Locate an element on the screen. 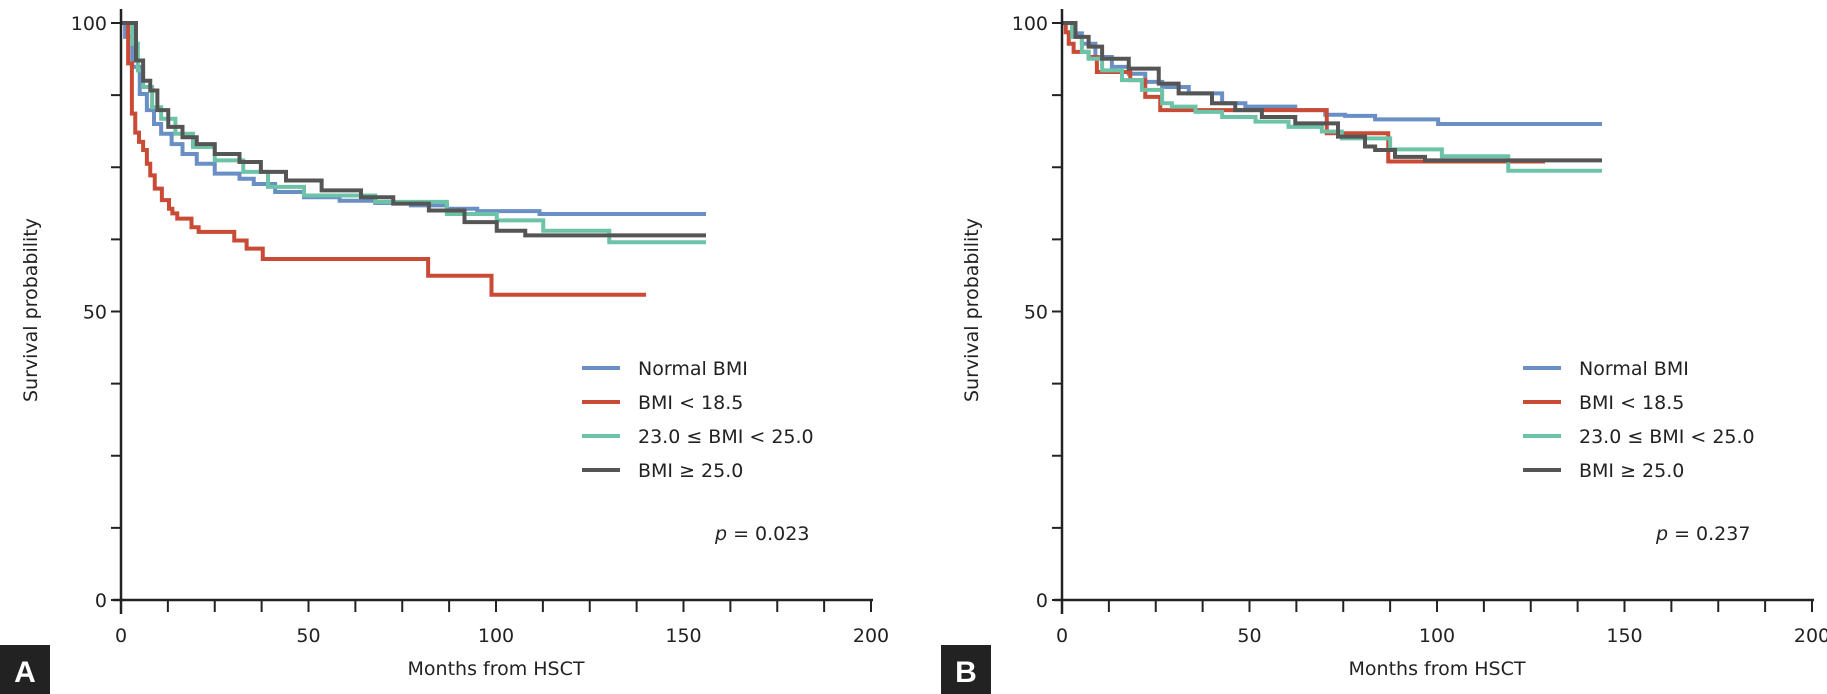 The image size is (1827, 694). p-value-annotation: p = 0.237 is located at coordinates (1702, 534).